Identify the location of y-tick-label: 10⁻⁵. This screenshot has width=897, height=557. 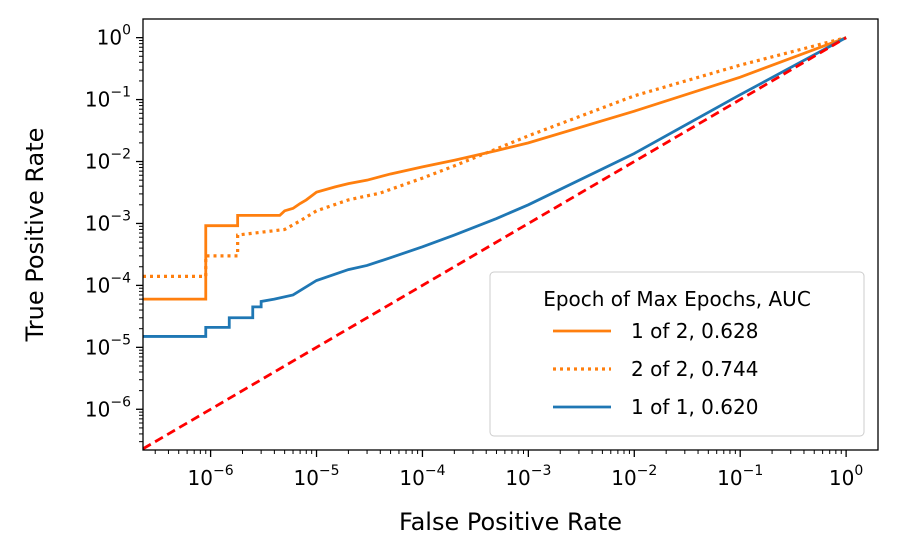
(108, 345).